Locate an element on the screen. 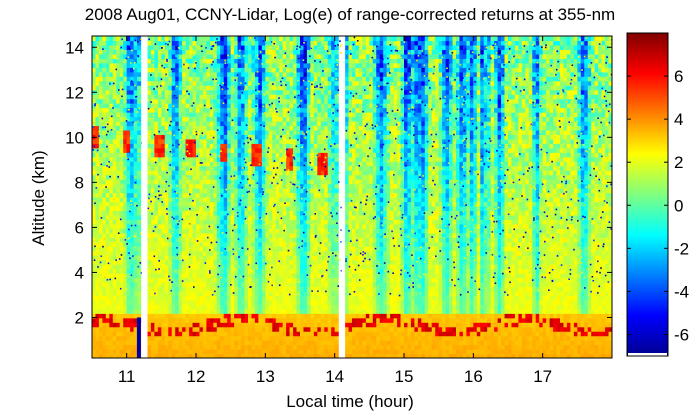  x-tick-label: 16 is located at coordinates (473, 376).